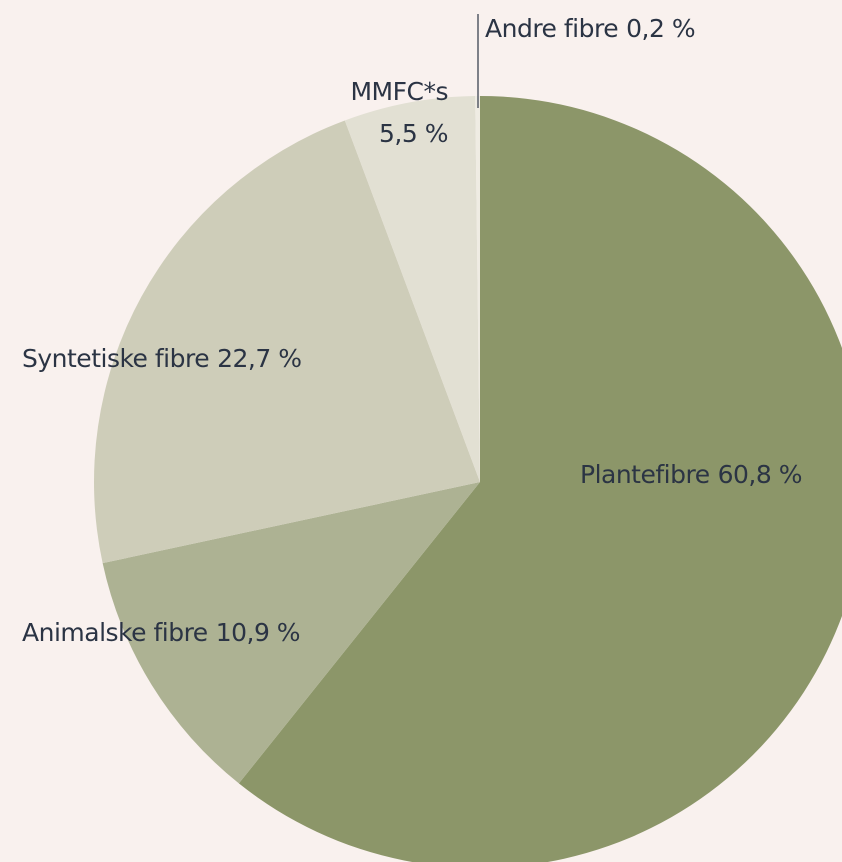 The width and height of the screenshot is (842, 862). Describe the element at coordinates (413, 133) in the screenshot. I see `slice-value: 5,5 %` at that location.